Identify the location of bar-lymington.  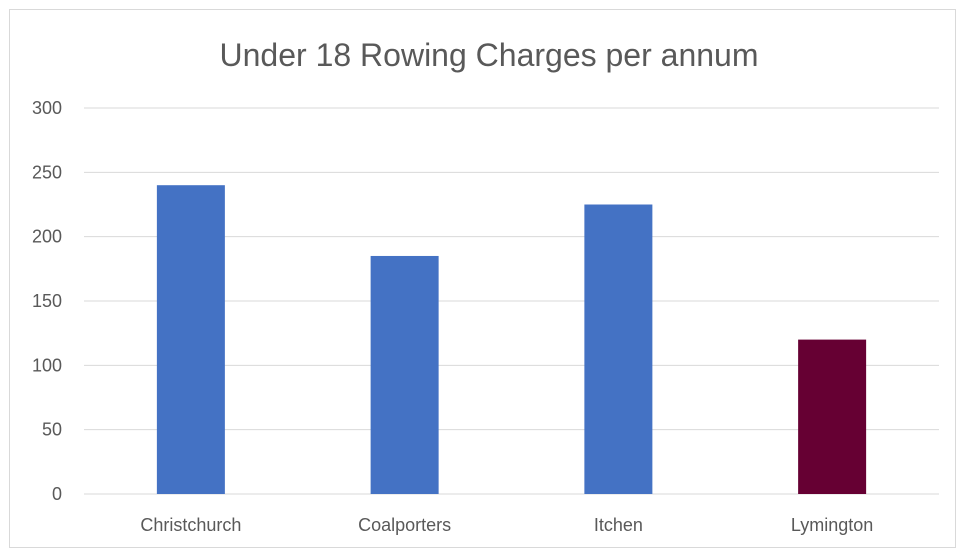
(832, 416).